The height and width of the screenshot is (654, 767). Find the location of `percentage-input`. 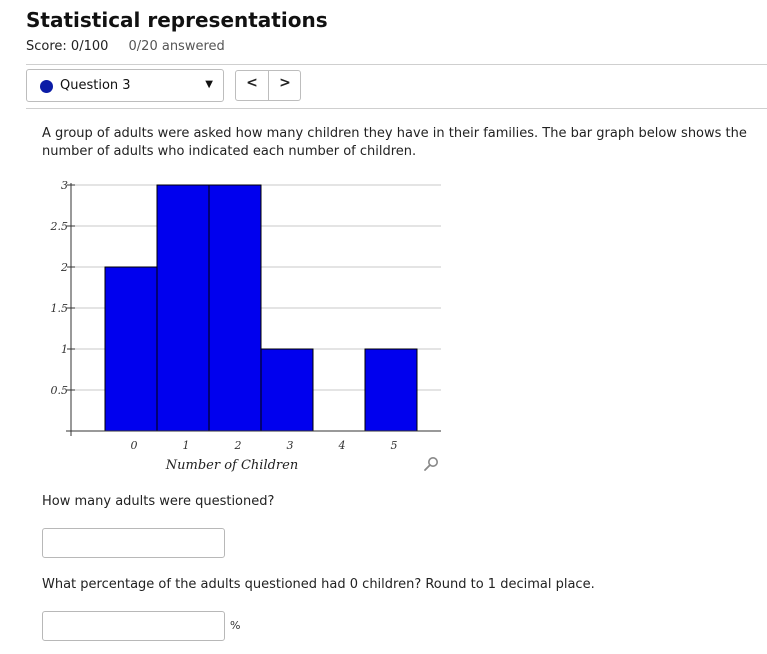

percentage-input is located at coordinates (133, 626).